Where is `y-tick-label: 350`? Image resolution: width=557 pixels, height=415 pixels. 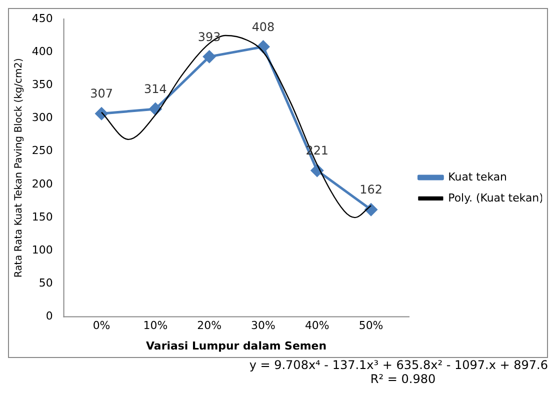
y-tick-label: 350 is located at coordinates (42, 84).